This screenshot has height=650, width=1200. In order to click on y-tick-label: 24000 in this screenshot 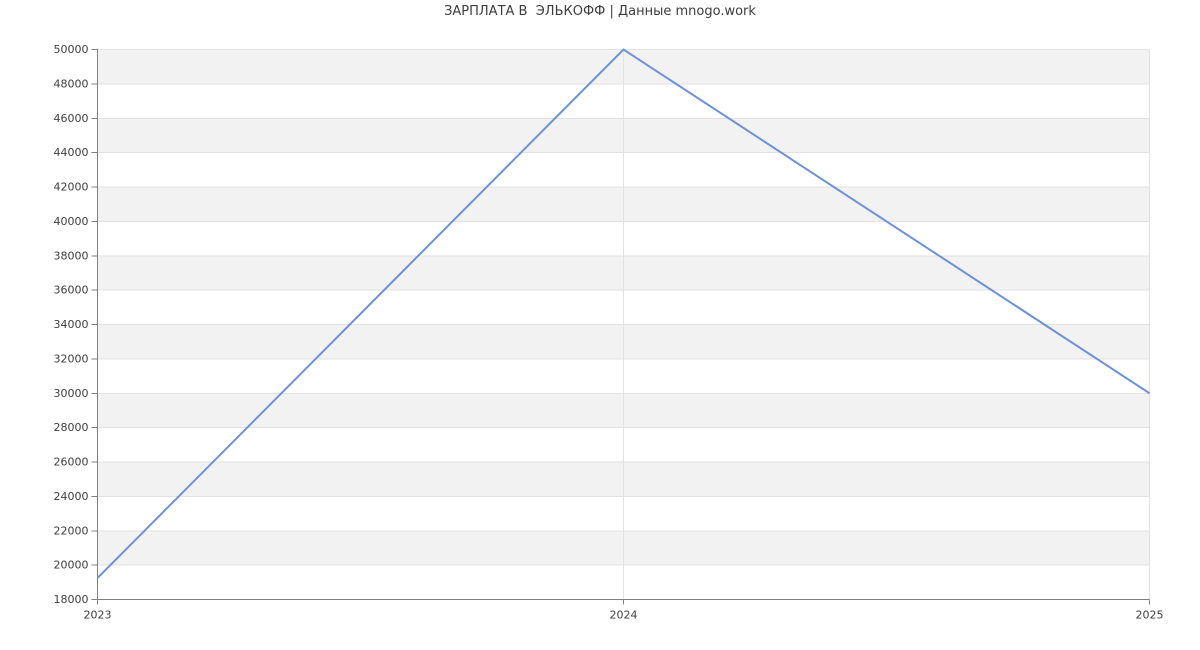, I will do `click(71, 496)`.